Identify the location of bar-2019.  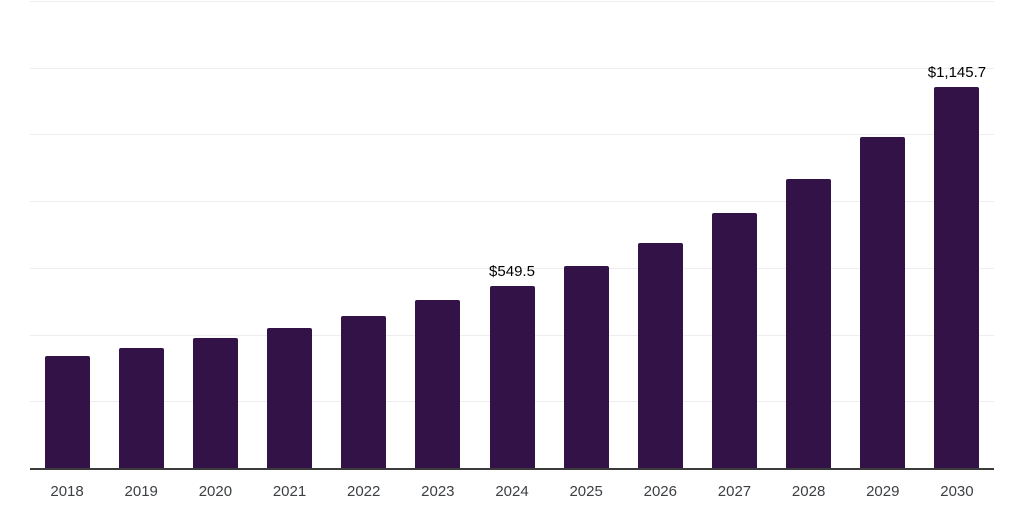
(141, 408).